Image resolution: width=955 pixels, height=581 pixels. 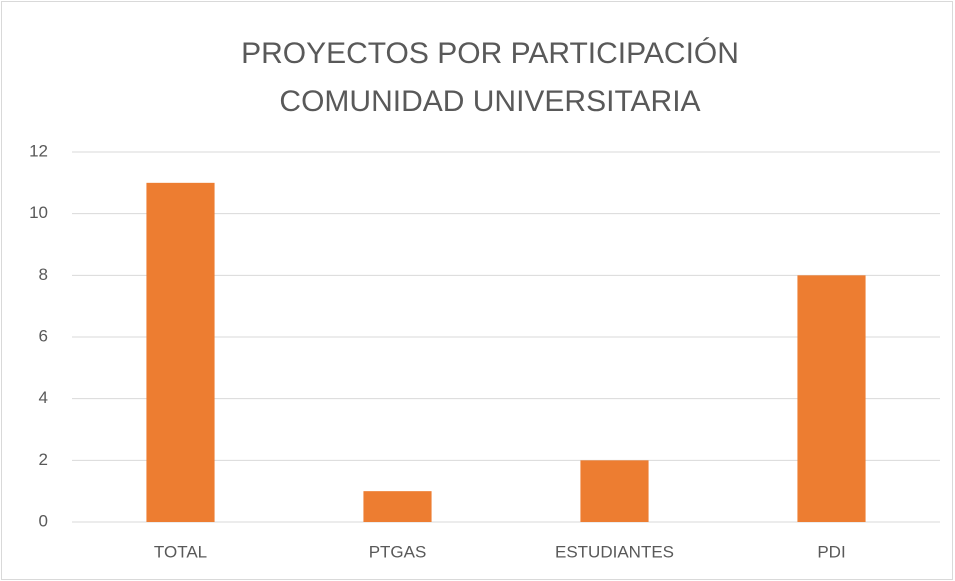 I want to click on y-tick-label: 12, so click(x=38, y=150).